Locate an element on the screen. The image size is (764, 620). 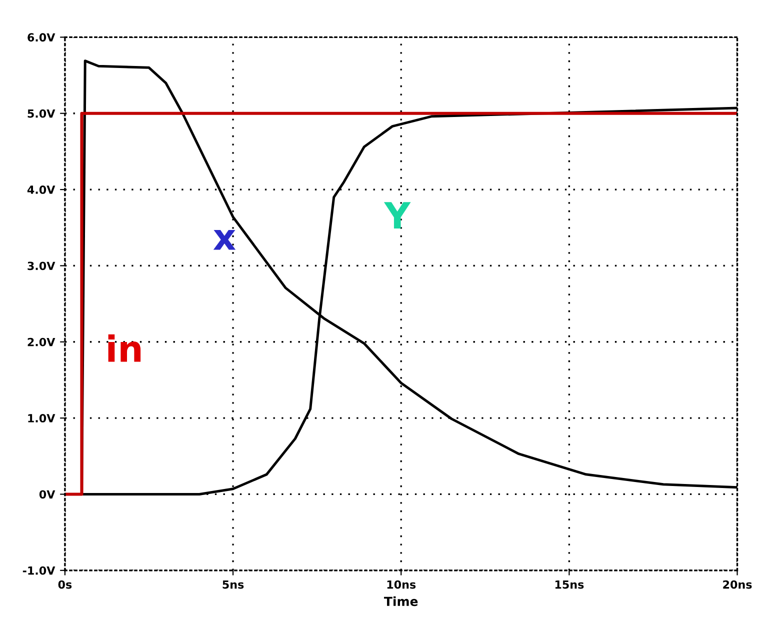
y-tick-label: 1.0V is located at coordinates (42, 418).